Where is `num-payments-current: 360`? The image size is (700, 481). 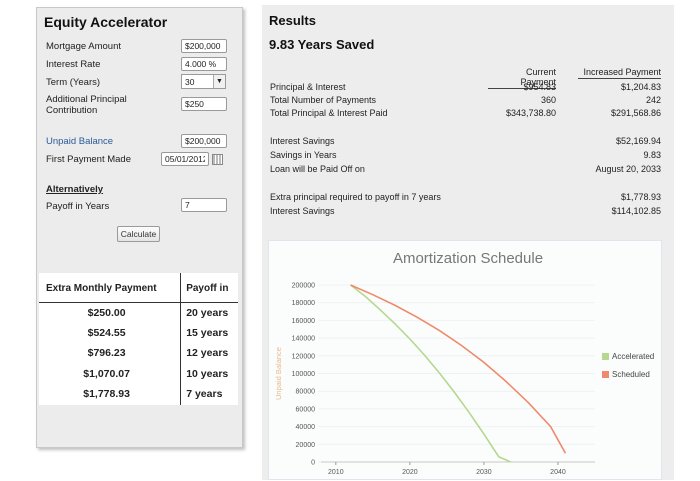 num-payments-current: 360 is located at coordinates (548, 100).